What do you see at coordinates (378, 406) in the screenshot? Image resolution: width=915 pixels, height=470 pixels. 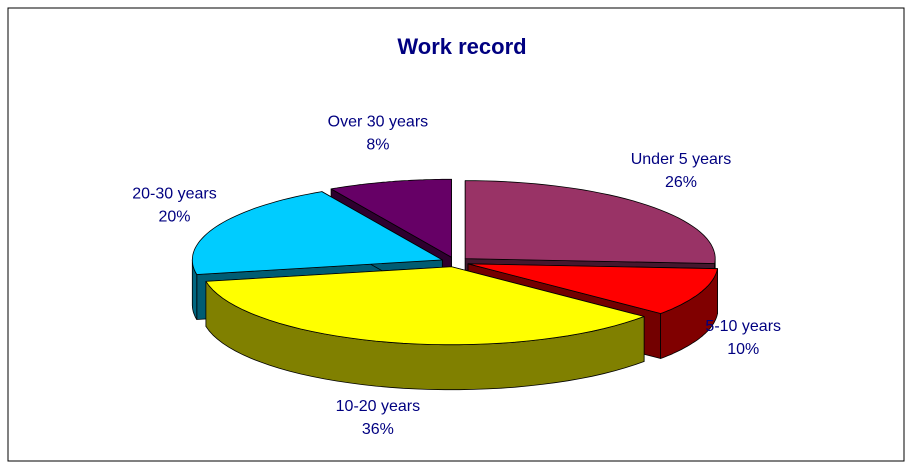 I see `slice-label: 10-20 years` at bounding box center [378, 406].